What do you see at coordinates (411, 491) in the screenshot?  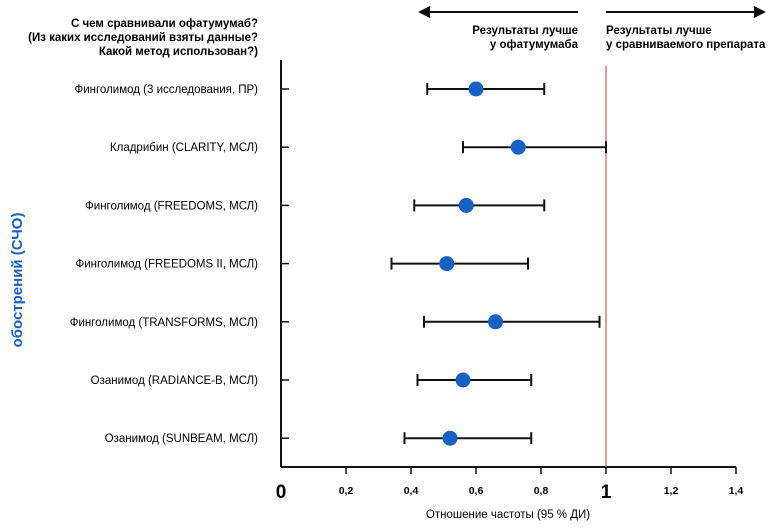 I see `x-tick-label: 0,4` at bounding box center [411, 491].